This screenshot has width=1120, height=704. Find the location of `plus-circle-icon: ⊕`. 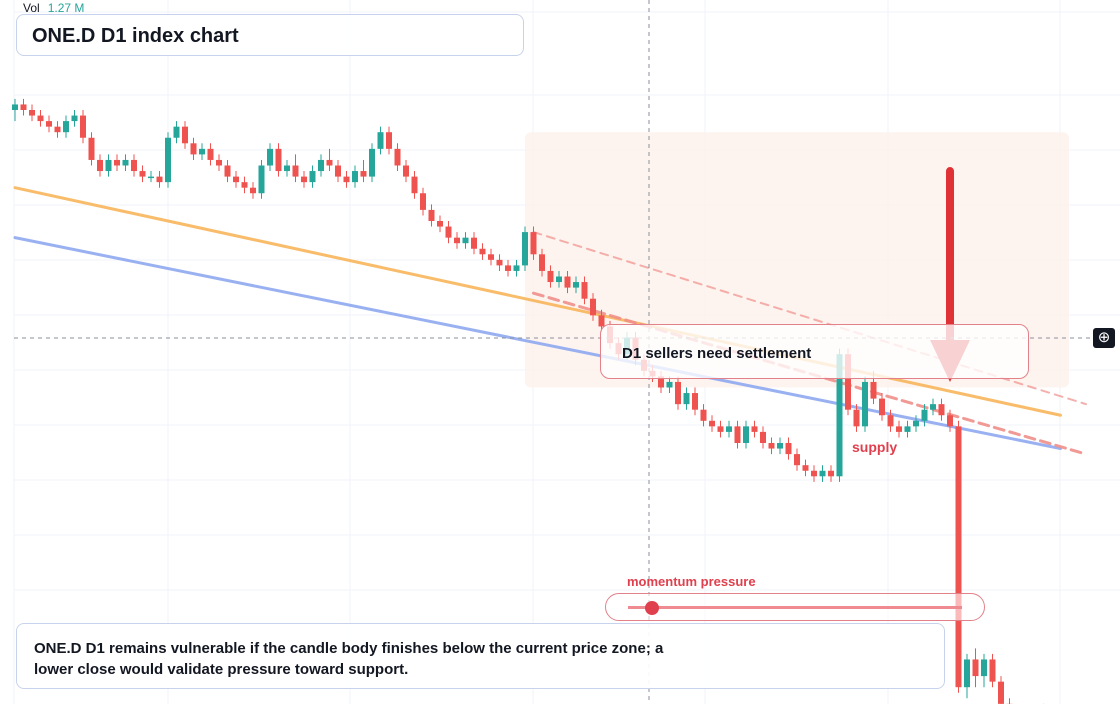

plus-circle-icon: ⊕ is located at coordinates (1104, 338).